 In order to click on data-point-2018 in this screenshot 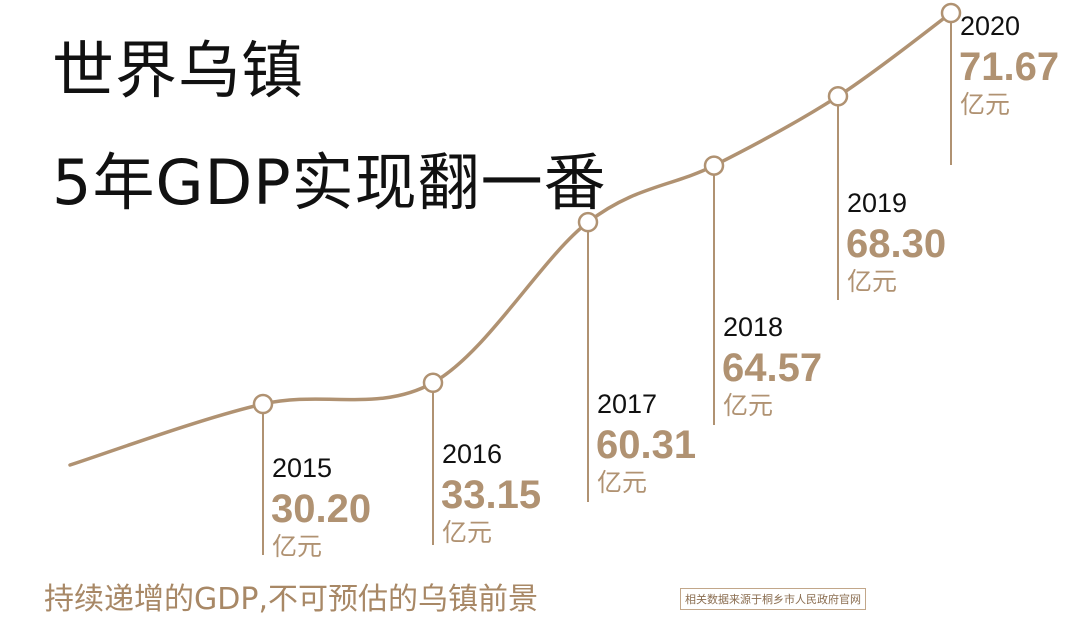, I will do `click(714, 165)`.